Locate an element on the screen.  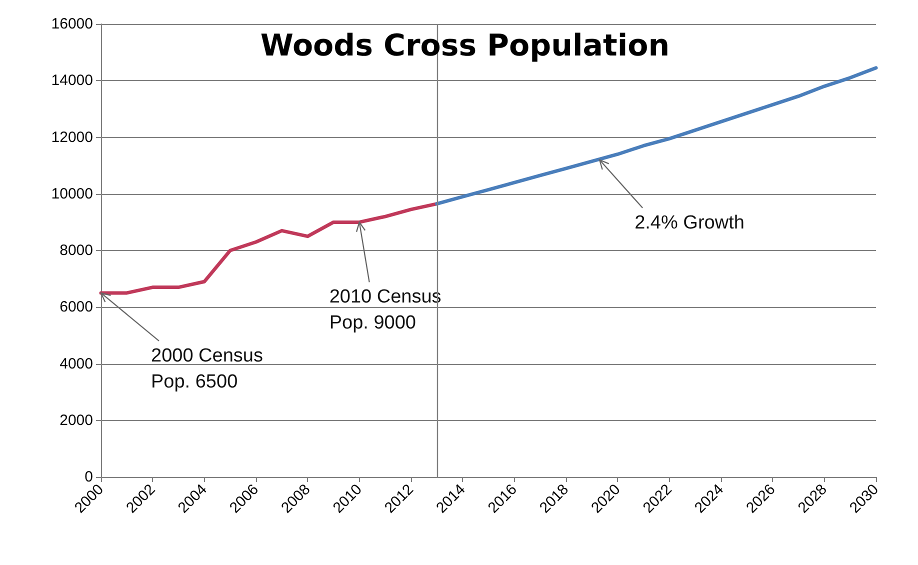
y-tick-label: 6000 is located at coordinates (76, 307).